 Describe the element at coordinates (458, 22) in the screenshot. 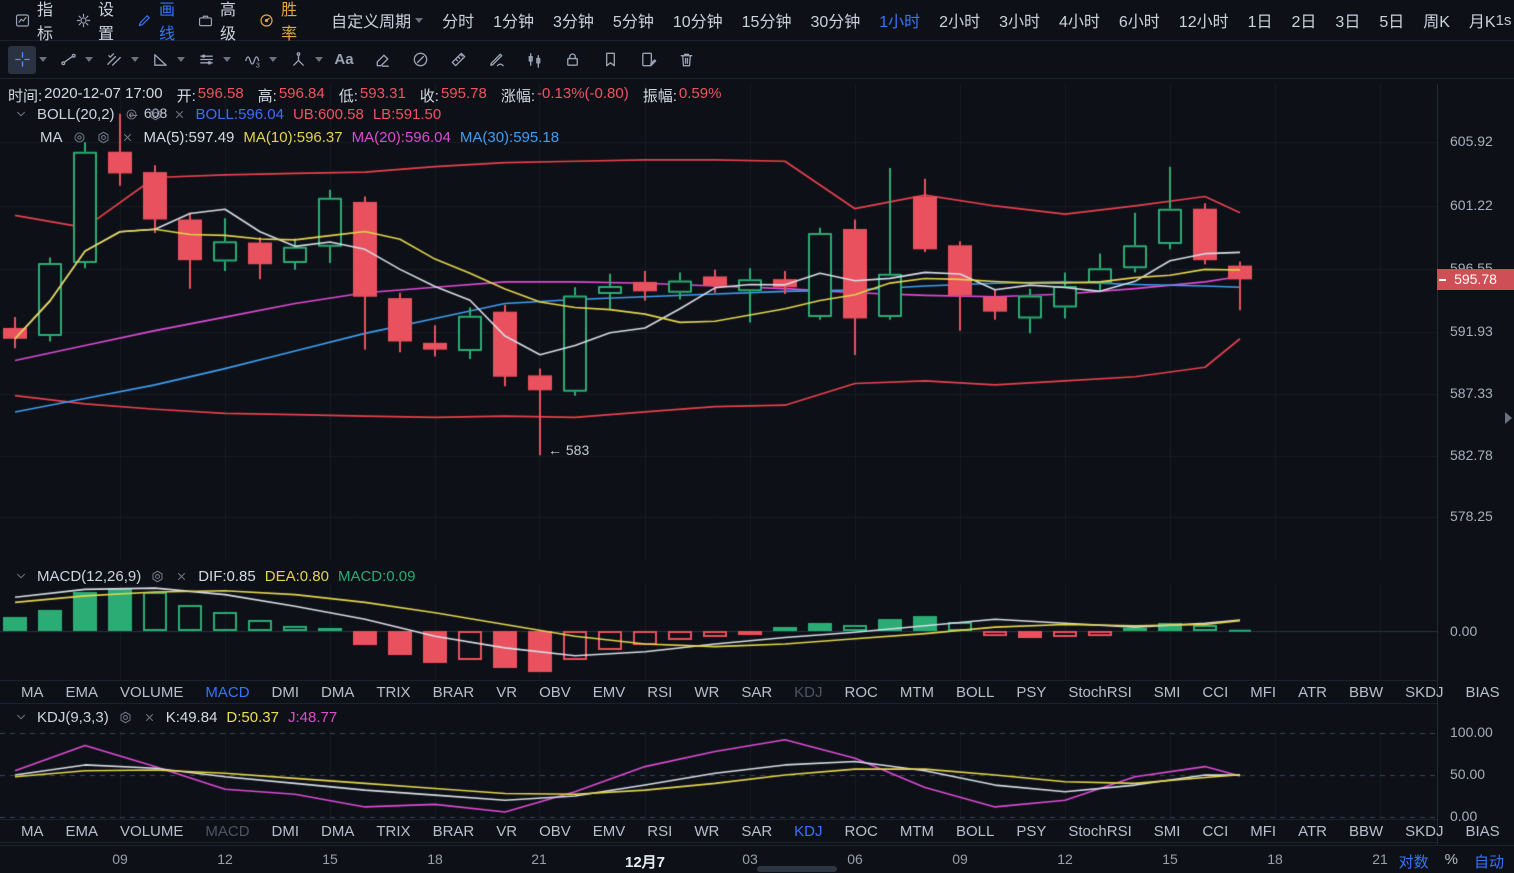

I see `timeframe-分时: 分时` at that location.